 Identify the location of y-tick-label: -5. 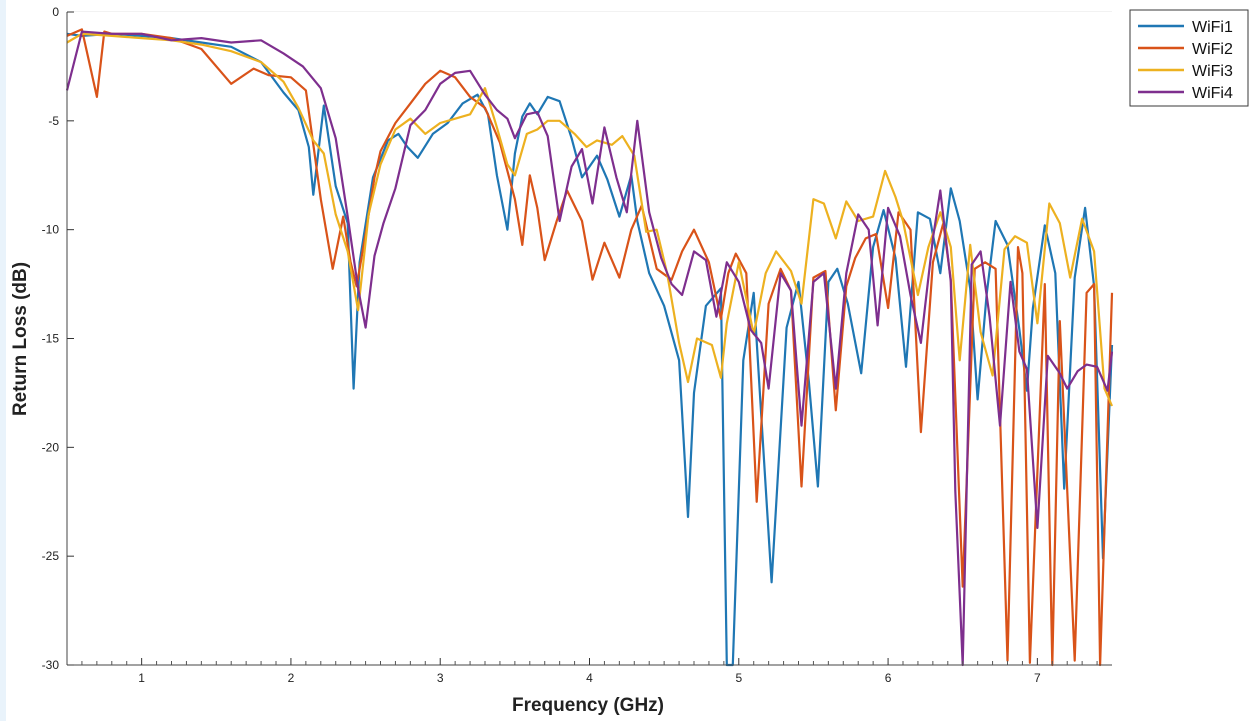
(53, 121).